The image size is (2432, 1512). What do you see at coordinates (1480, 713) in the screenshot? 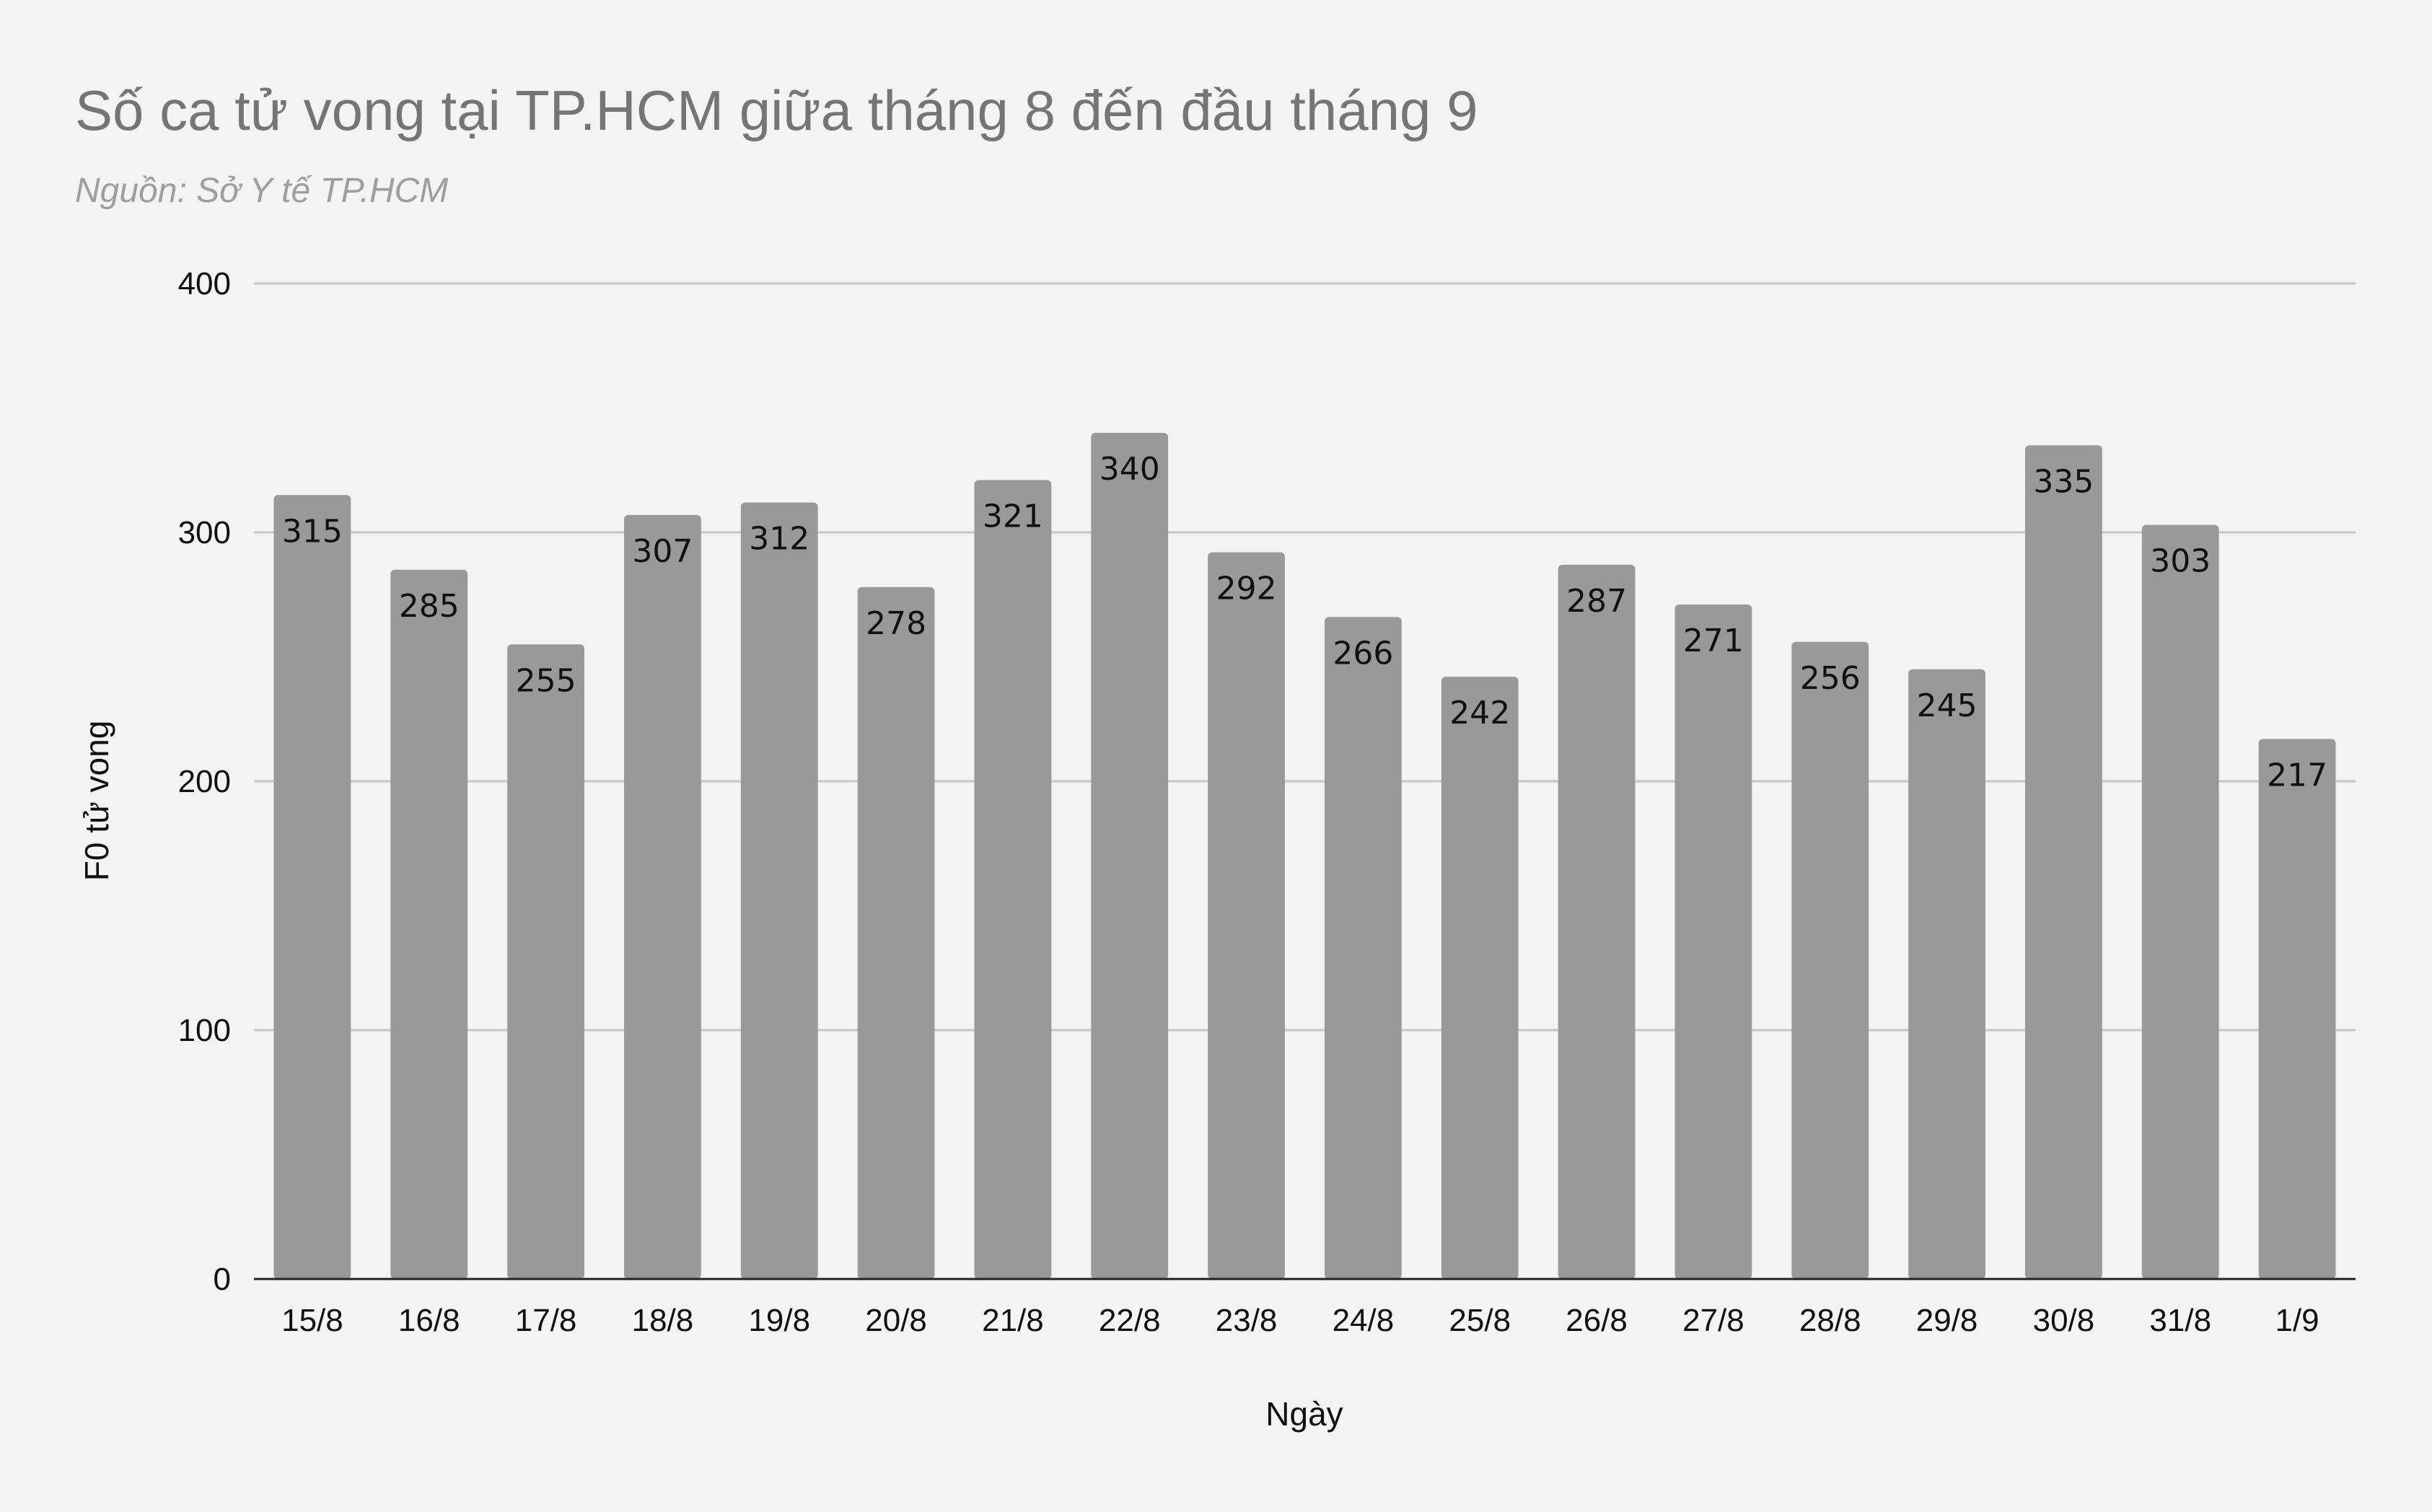
I see `data-label: 242` at bounding box center [1480, 713].